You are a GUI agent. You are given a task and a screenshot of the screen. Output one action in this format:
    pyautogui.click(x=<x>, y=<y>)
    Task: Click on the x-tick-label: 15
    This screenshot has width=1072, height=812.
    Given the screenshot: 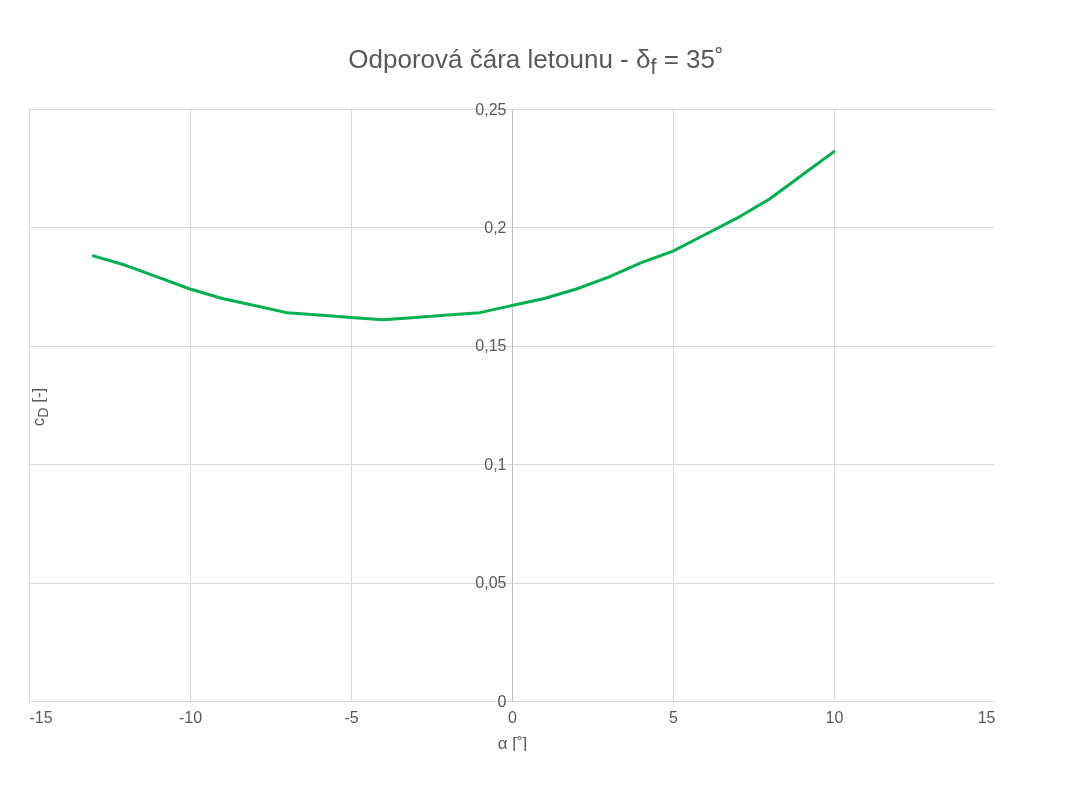 What is the action you would take?
    pyautogui.click(x=986, y=717)
    